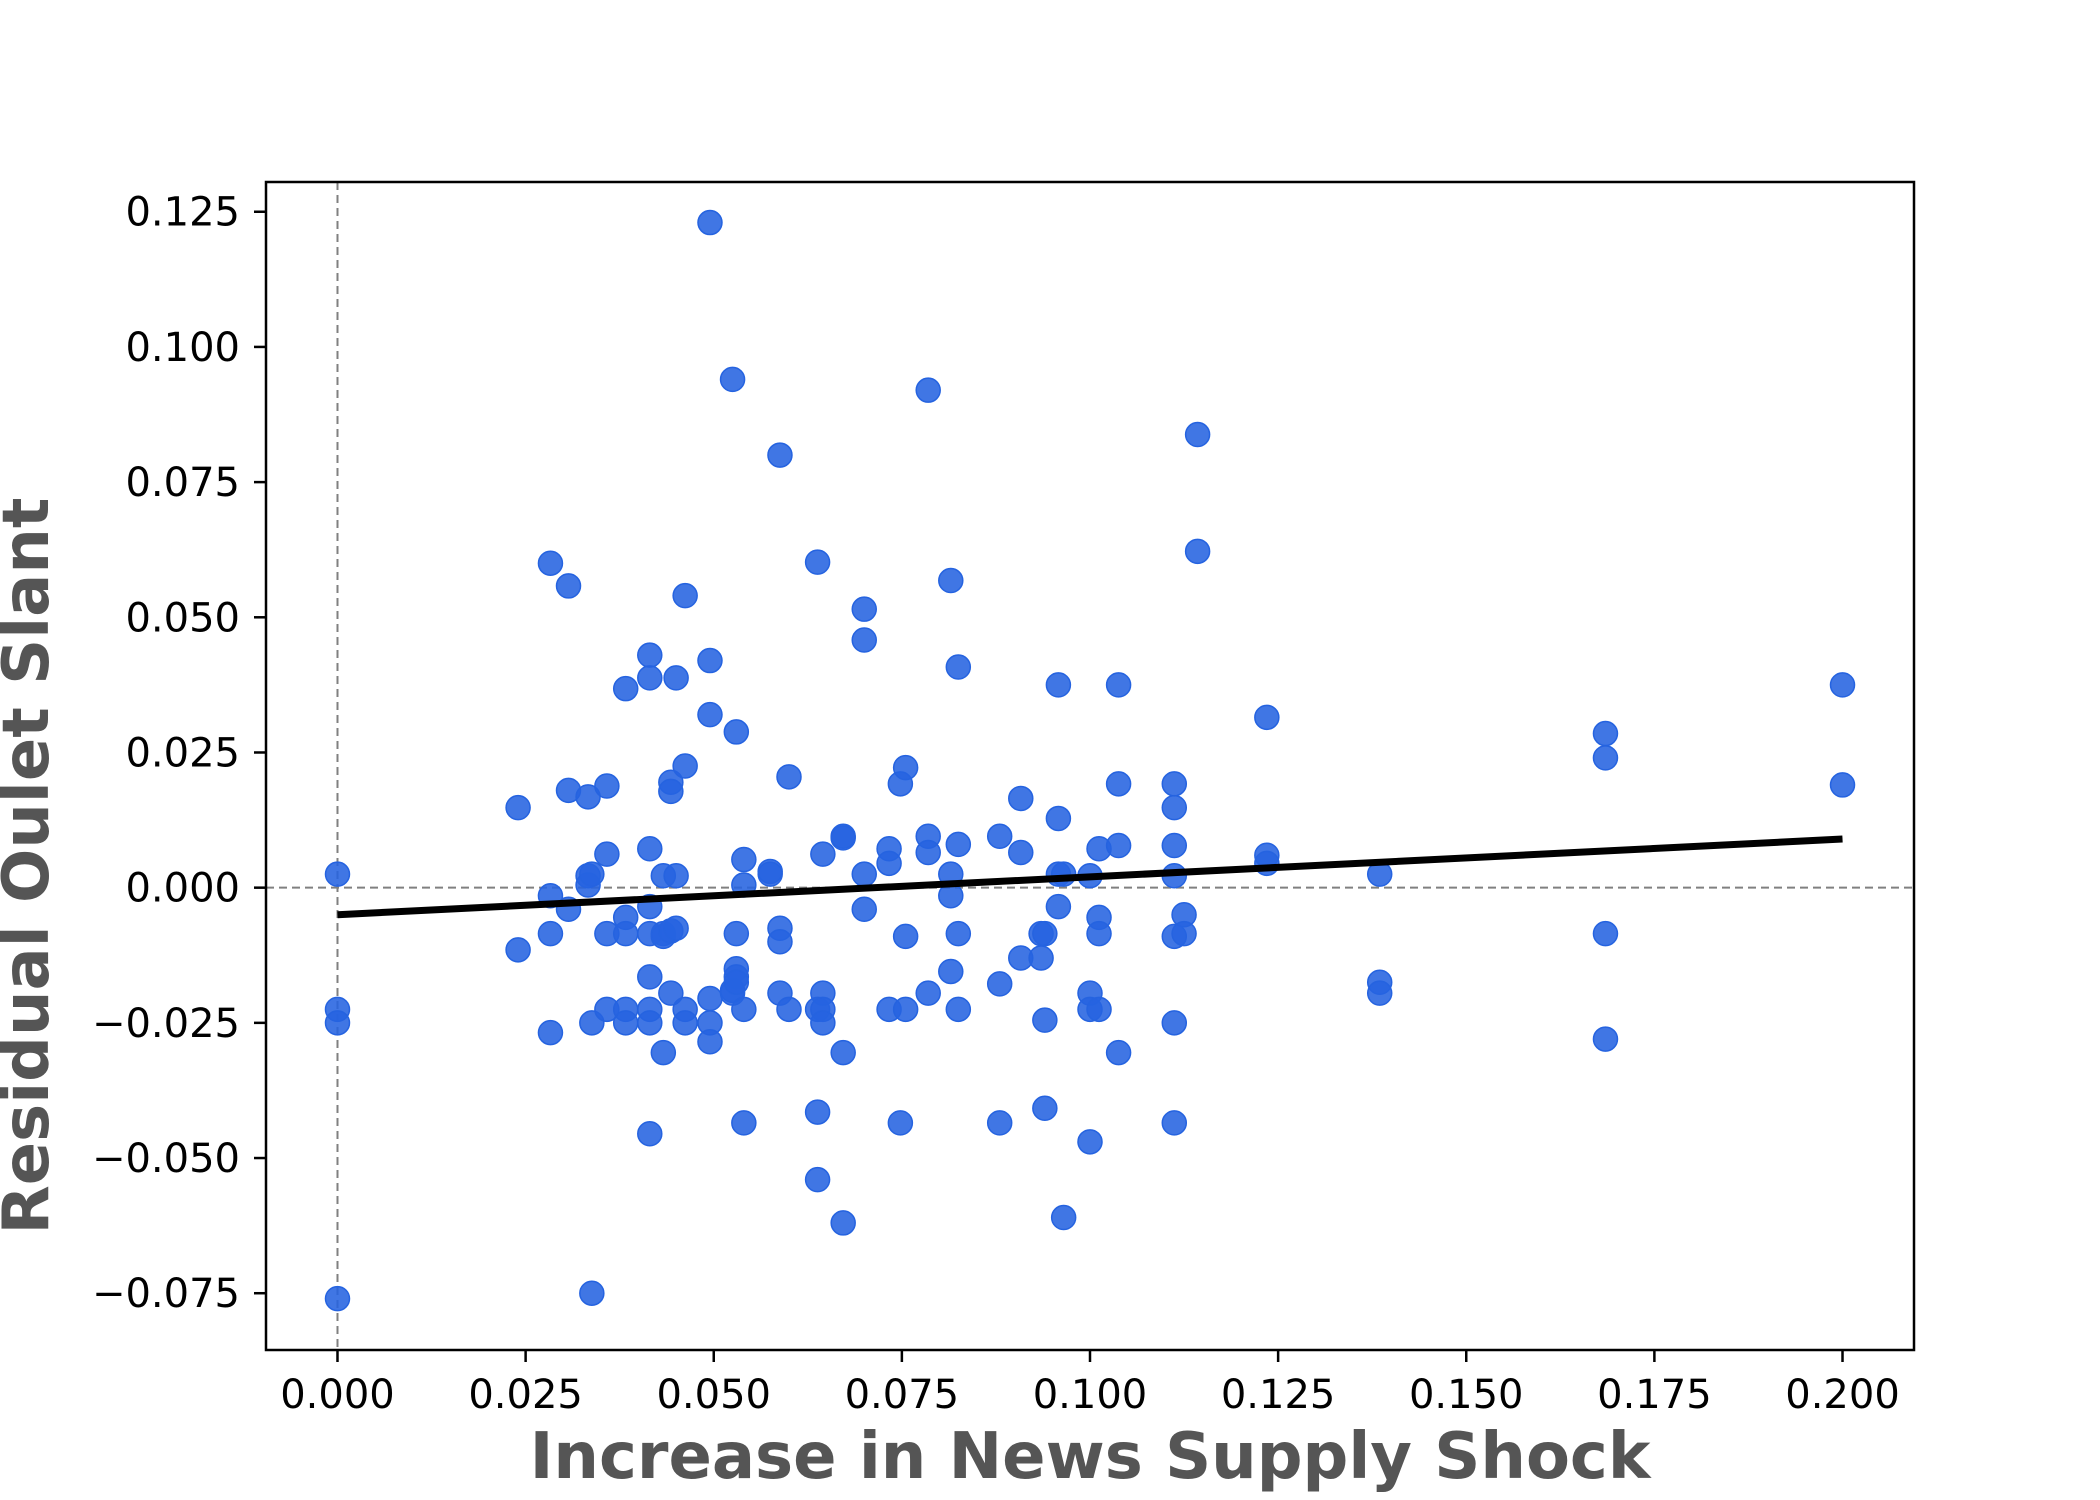 The width and height of the screenshot is (2100, 1500). What do you see at coordinates (182, 213) in the screenshot?
I see `y-tick-label: 0.125` at bounding box center [182, 213].